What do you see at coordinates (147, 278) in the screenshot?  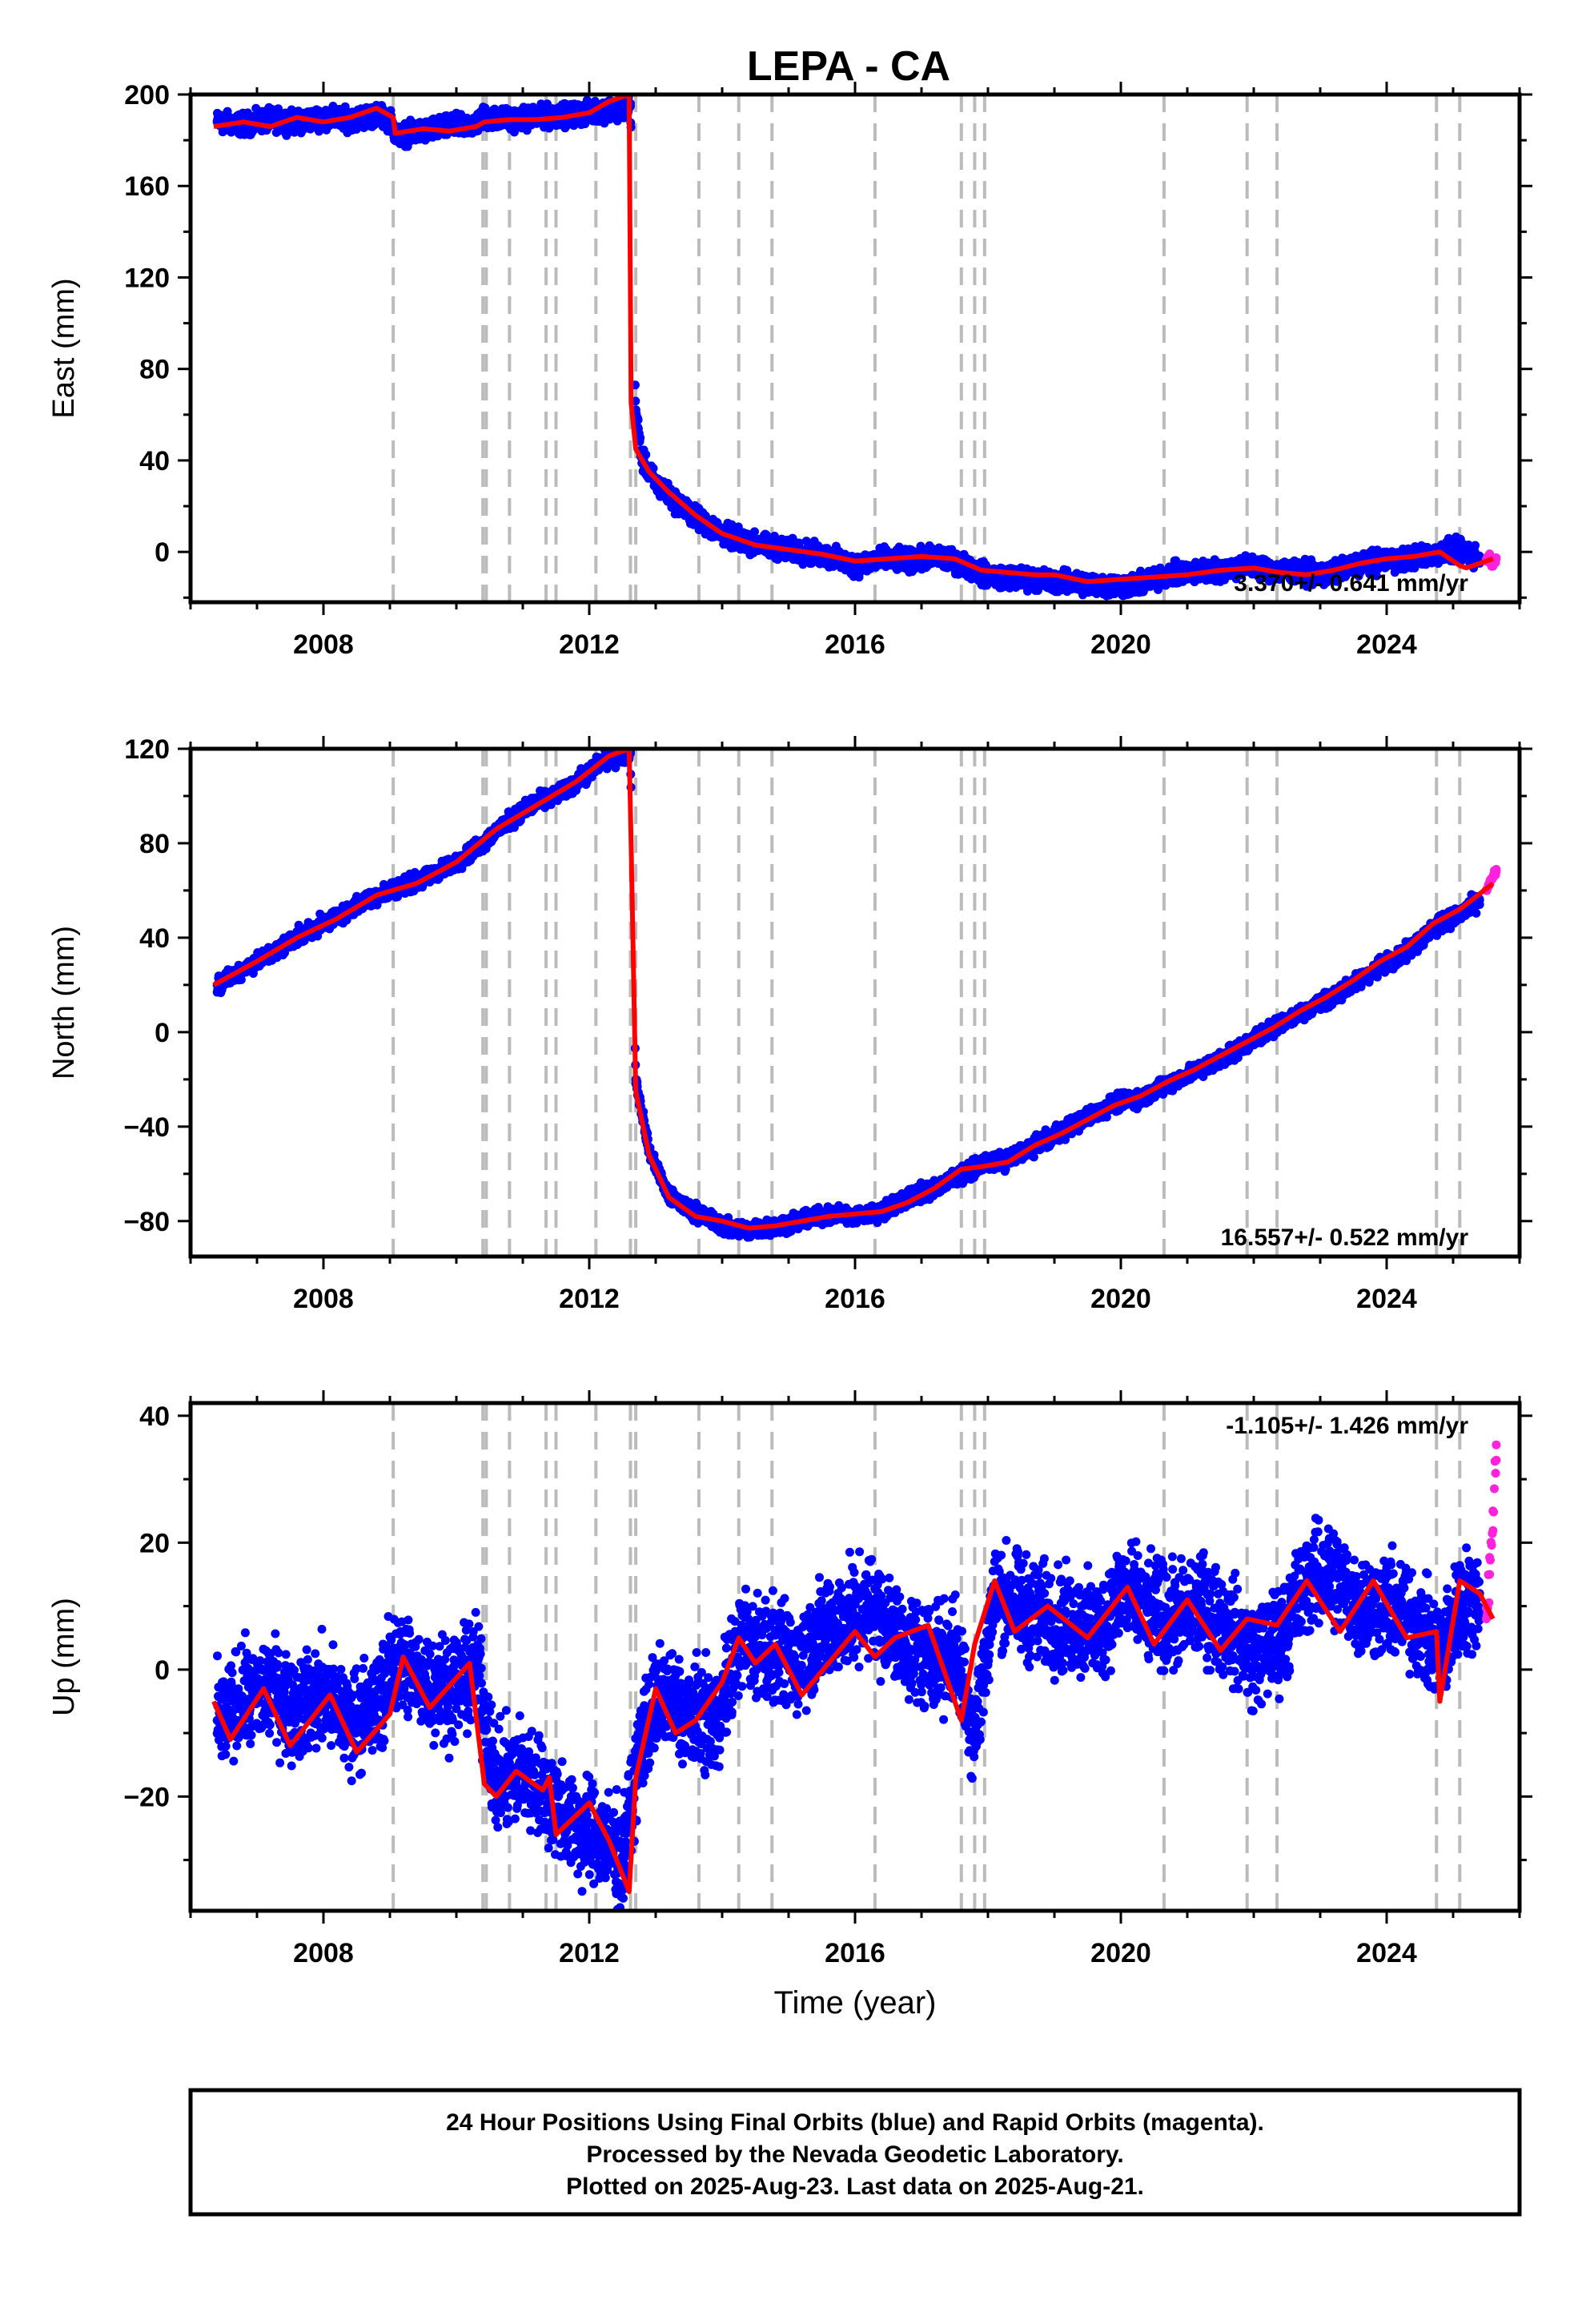 I see `y-tick-label: 120` at bounding box center [147, 278].